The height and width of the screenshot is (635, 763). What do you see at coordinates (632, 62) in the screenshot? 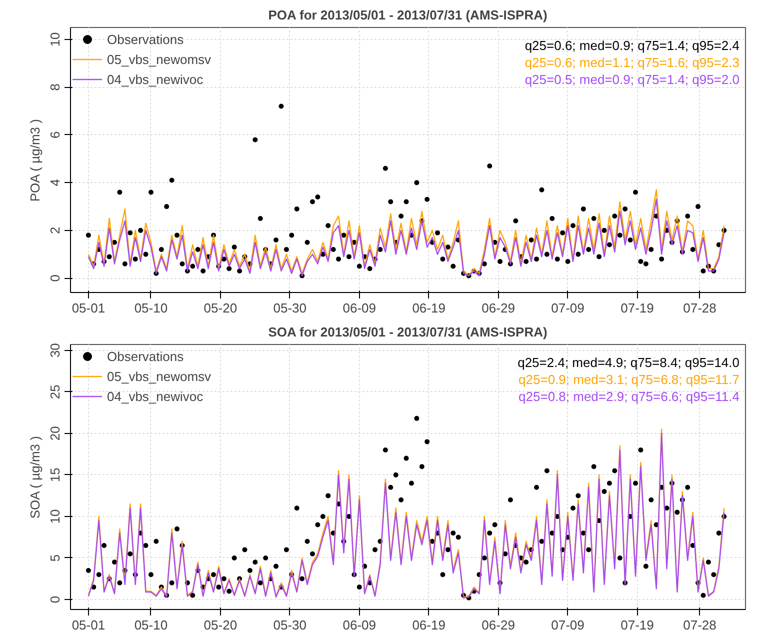
I see `annotation: q25=0.6; med=1.1; q75=1.6; q95=2.3` at bounding box center [632, 62].